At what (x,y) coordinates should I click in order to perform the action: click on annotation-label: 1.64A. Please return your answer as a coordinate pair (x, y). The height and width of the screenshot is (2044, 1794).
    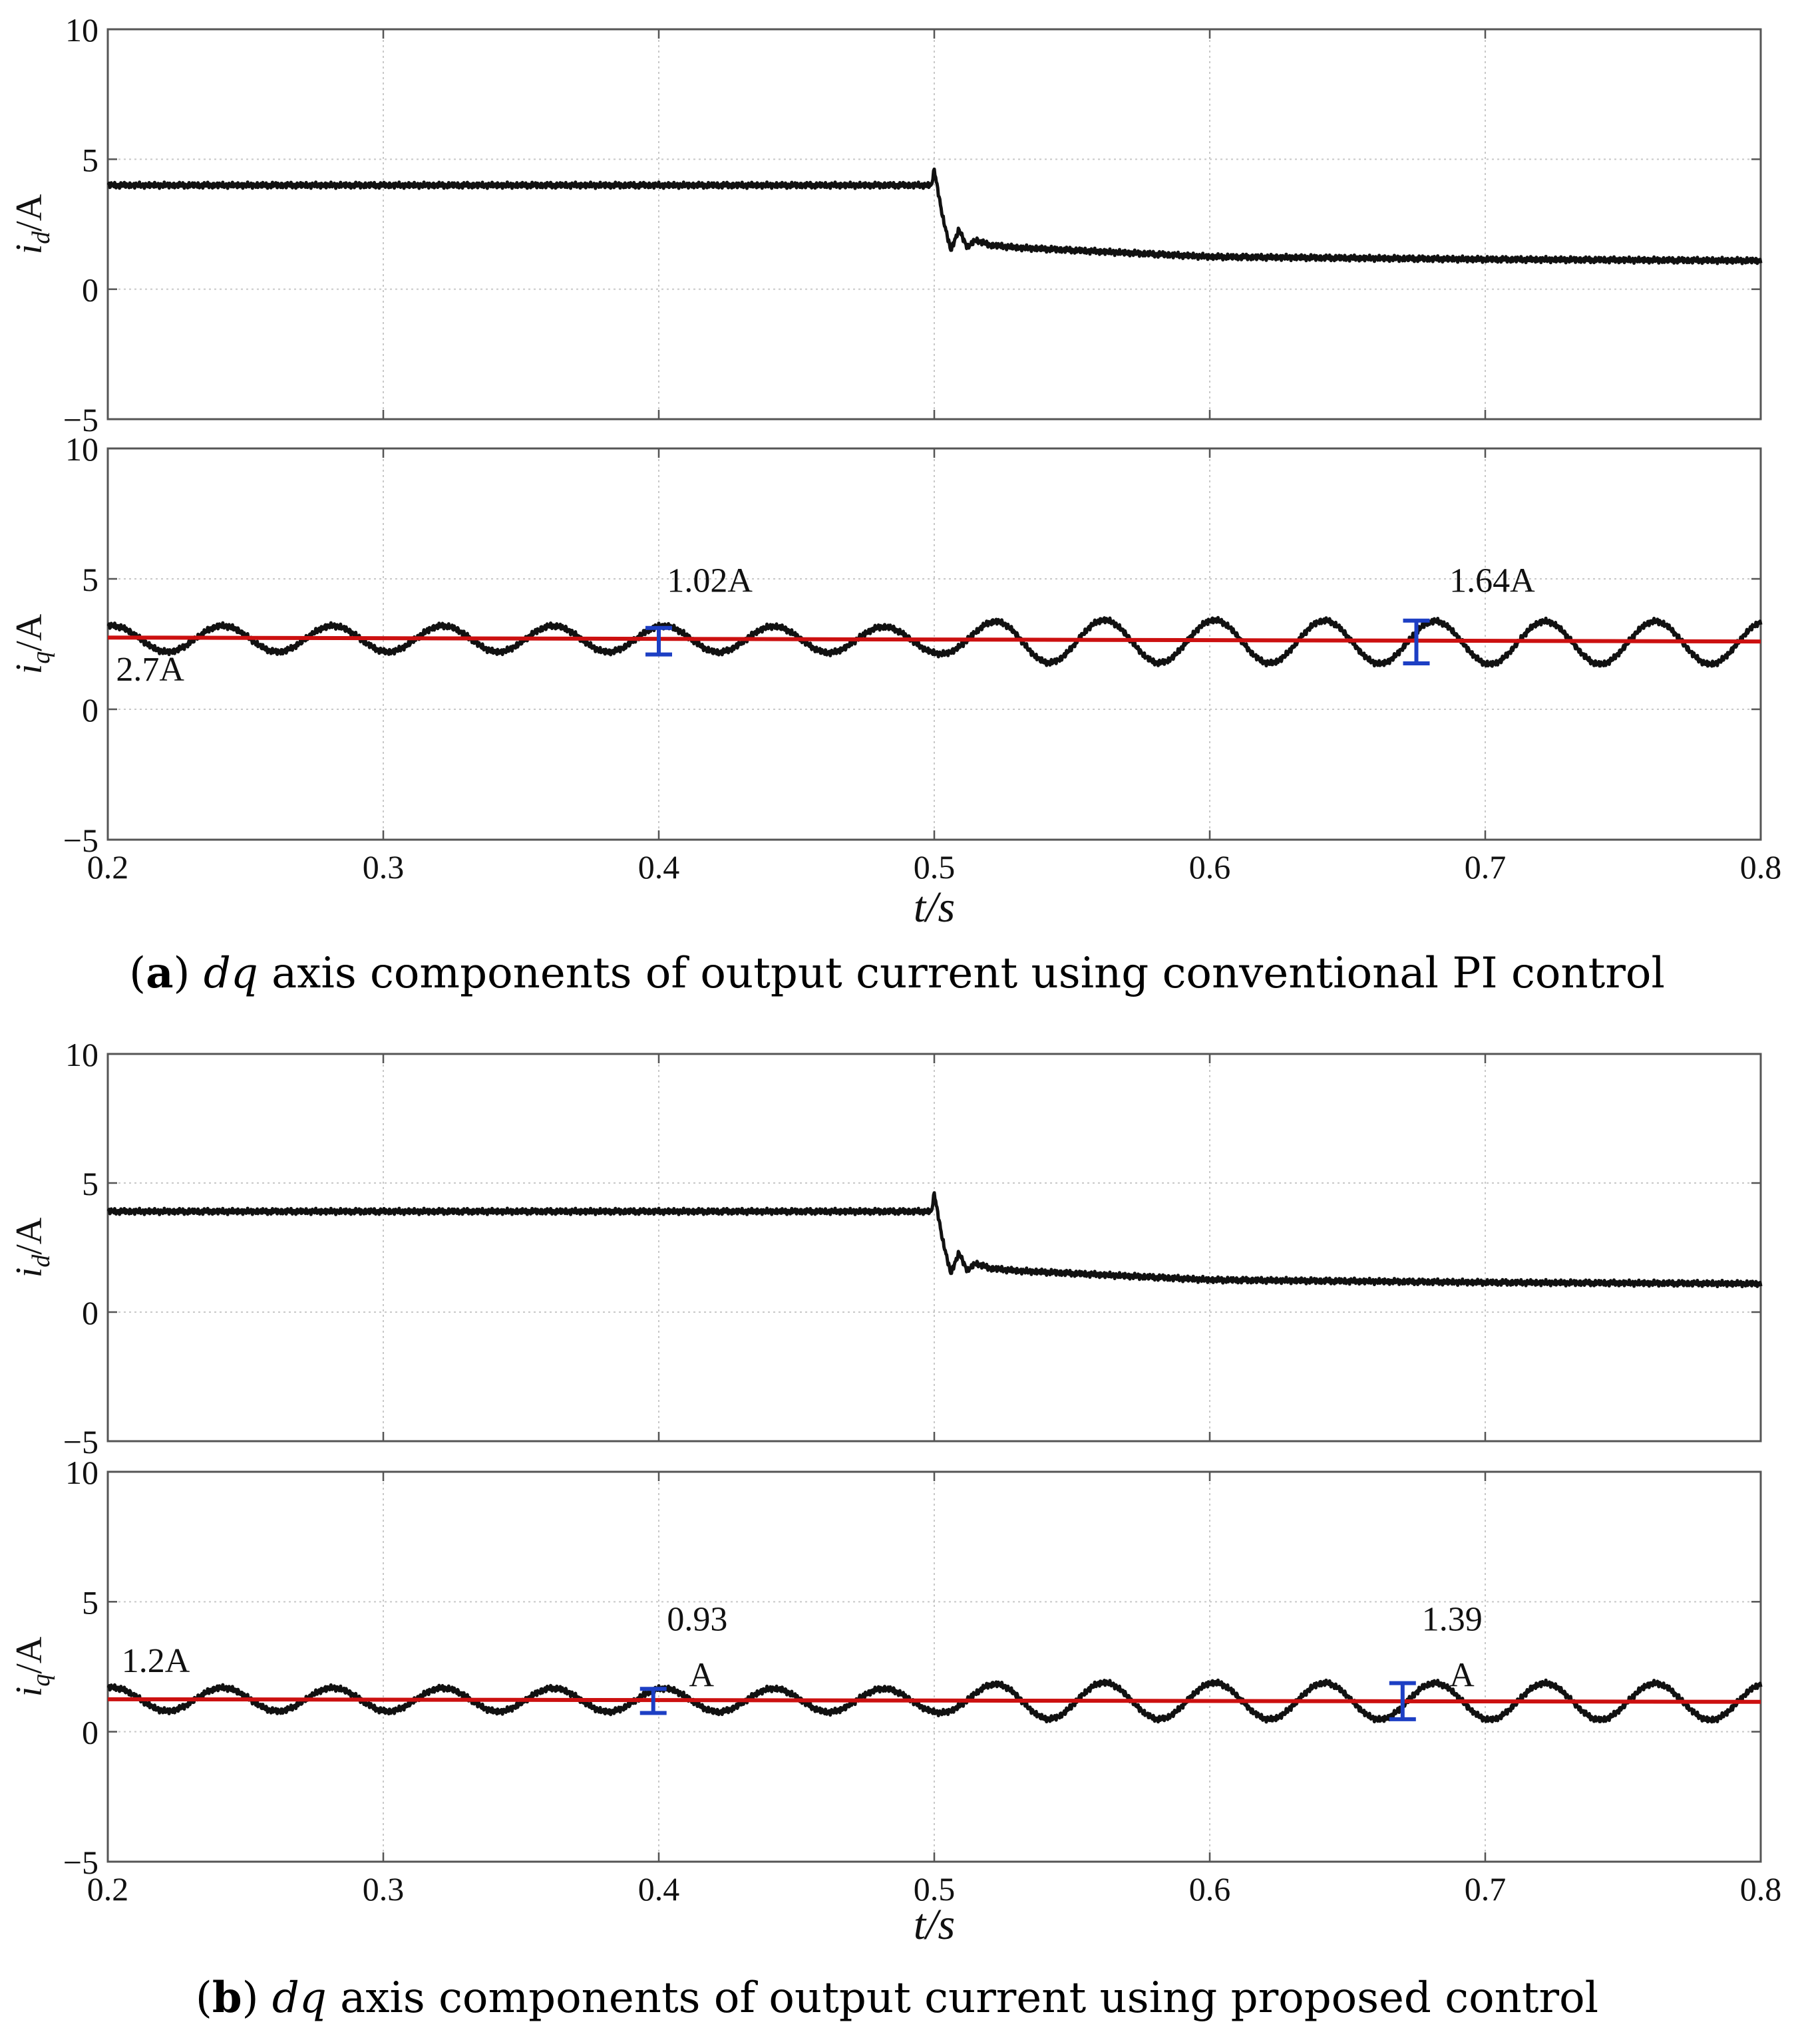
    Looking at the image, I should click on (1492, 581).